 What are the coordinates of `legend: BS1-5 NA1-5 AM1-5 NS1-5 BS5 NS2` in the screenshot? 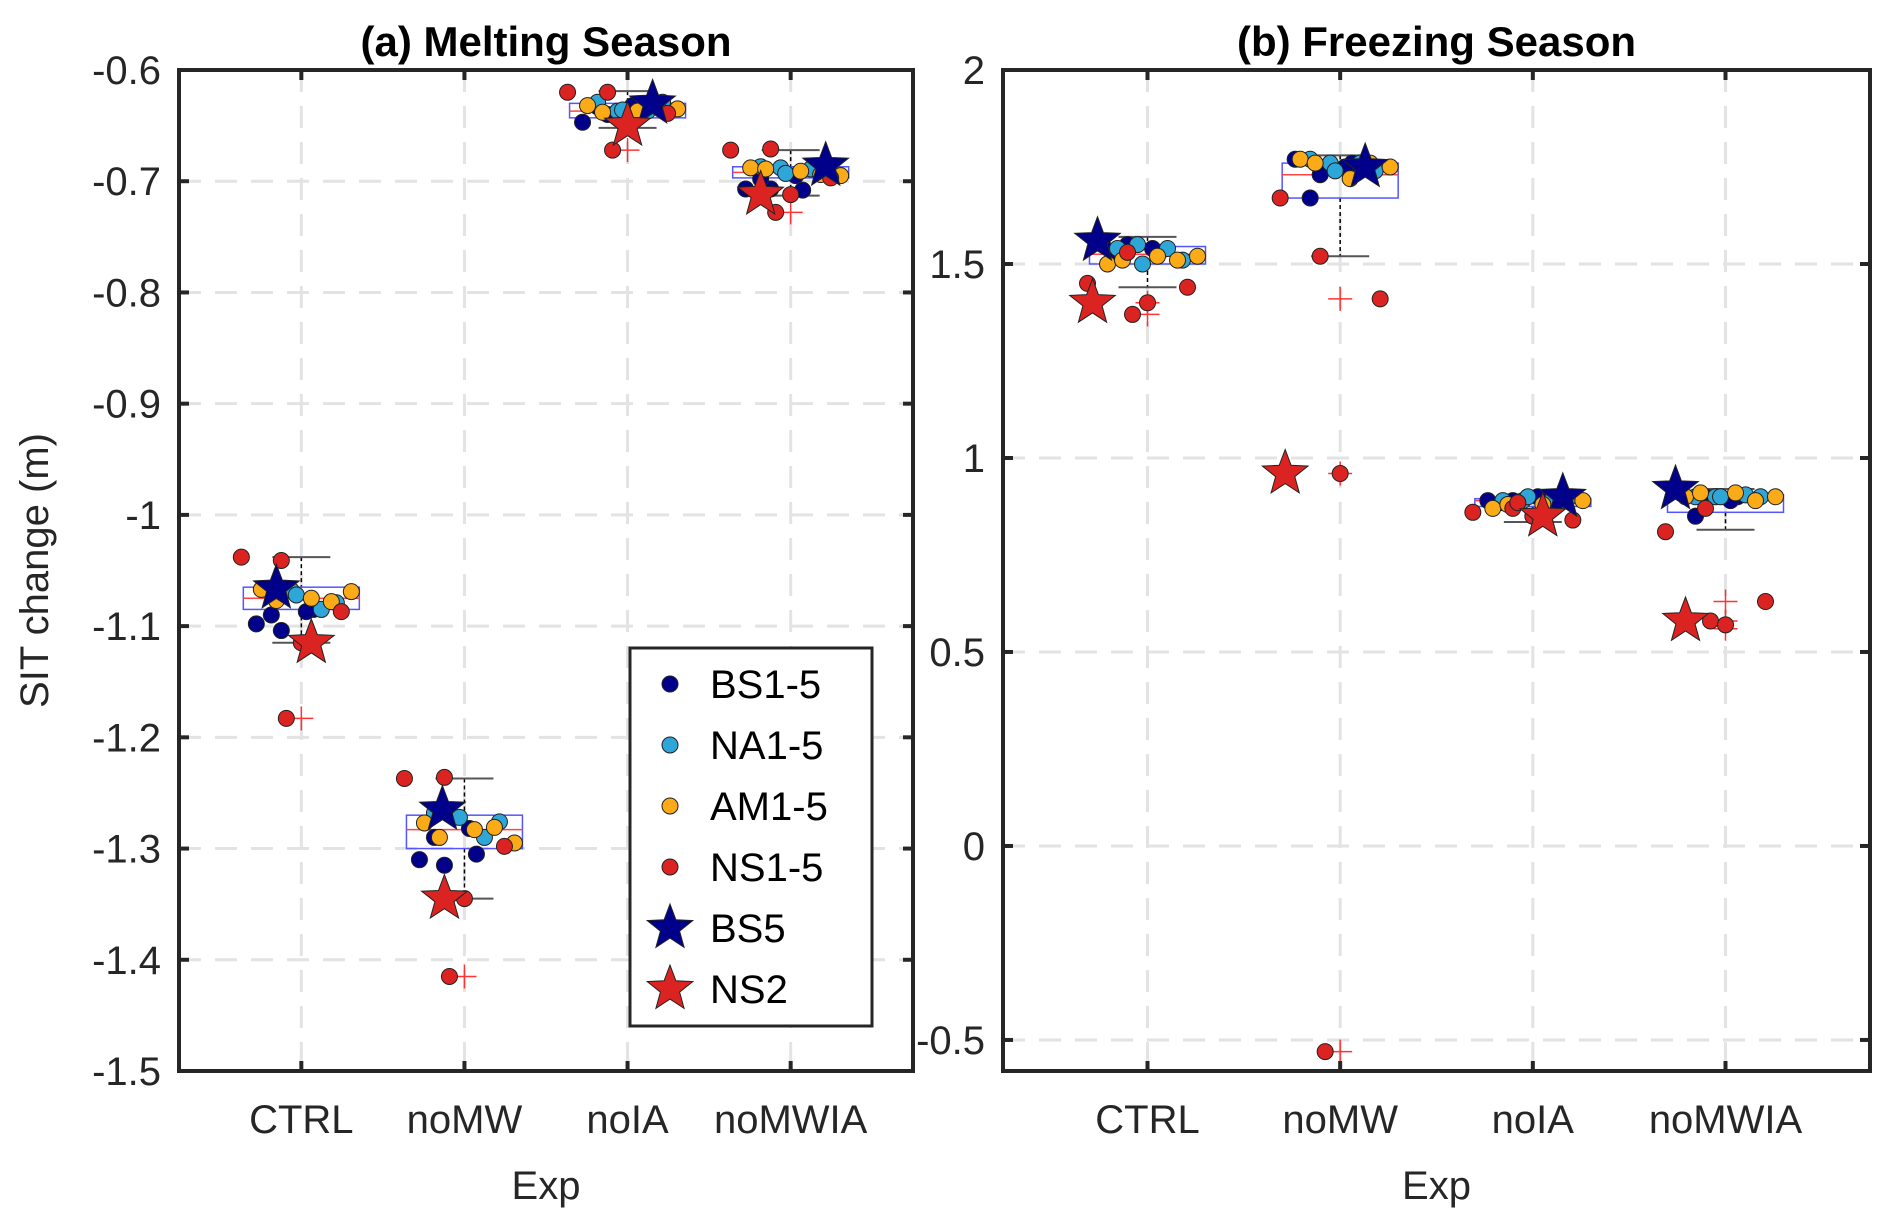 It's located at (751, 837).